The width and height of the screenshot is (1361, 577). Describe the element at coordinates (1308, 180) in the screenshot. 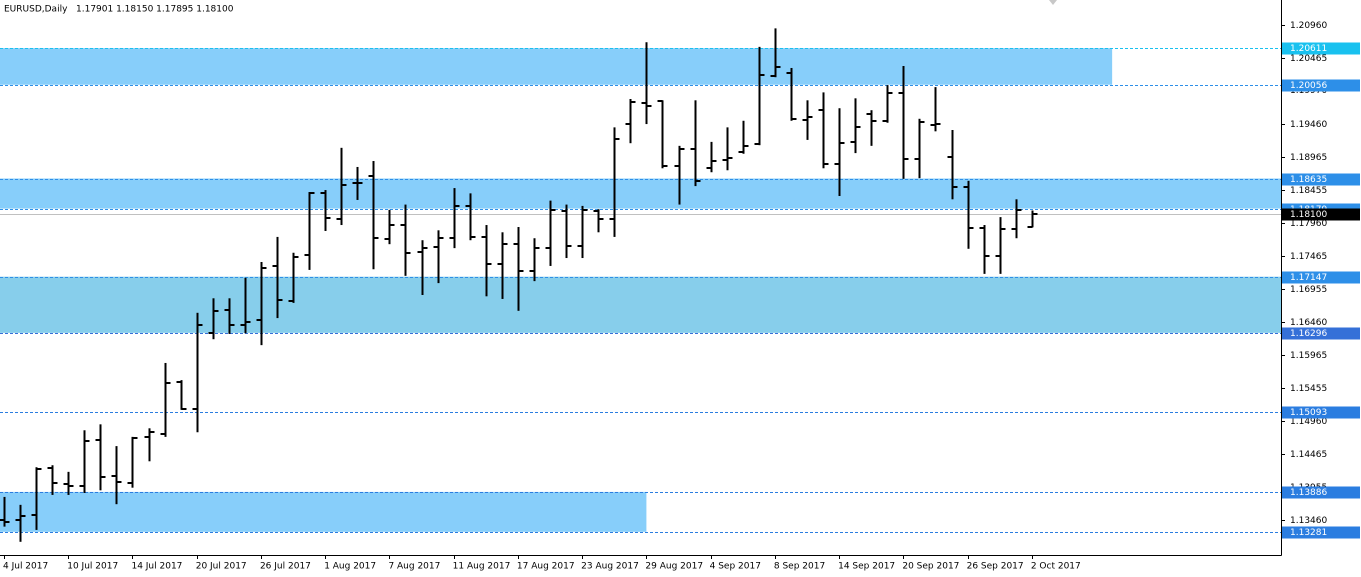

I see `level-label: 1.18635` at that location.